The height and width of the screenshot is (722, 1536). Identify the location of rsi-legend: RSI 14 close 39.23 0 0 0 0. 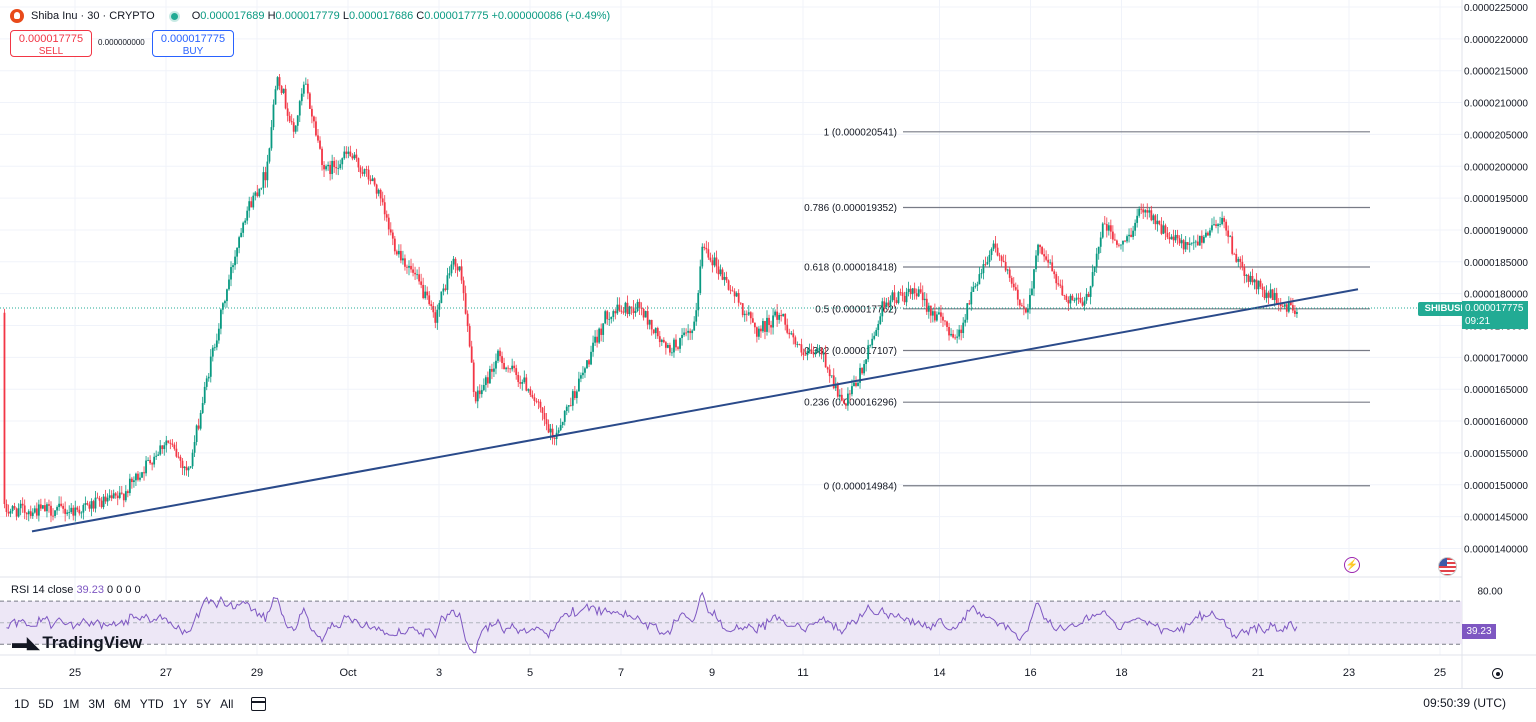
(76, 590).